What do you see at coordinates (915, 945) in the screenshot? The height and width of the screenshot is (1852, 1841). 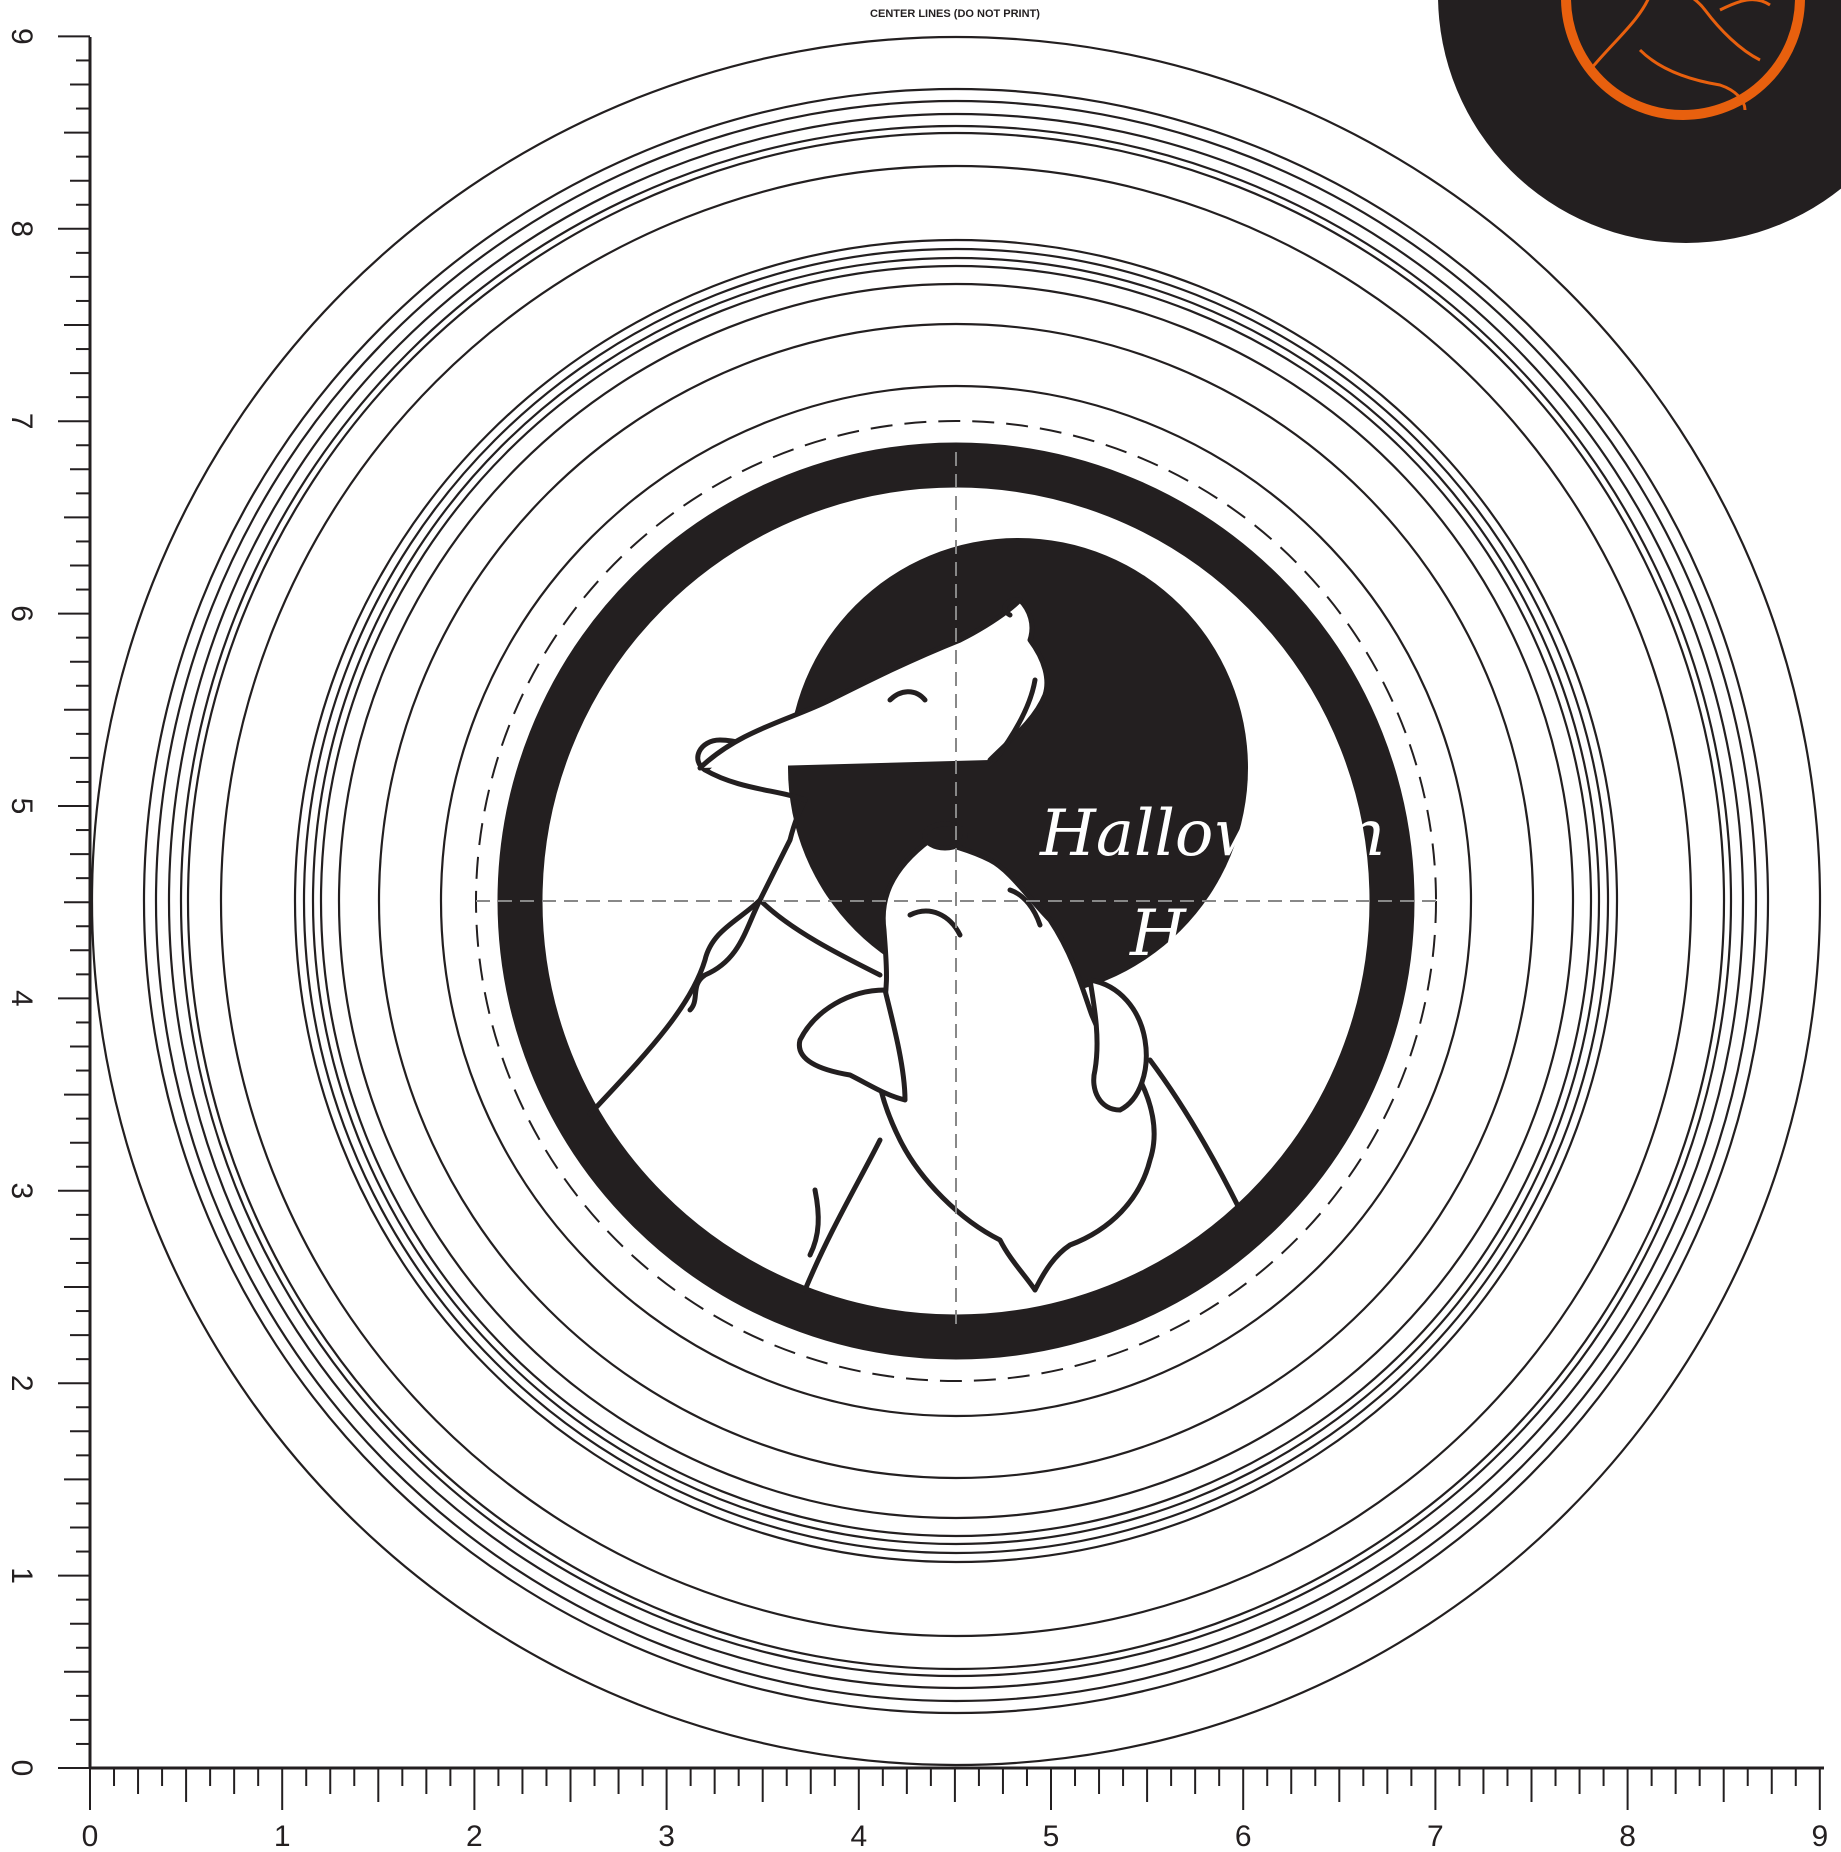 I see `howling-wolves-icon` at bounding box center [915, 945].